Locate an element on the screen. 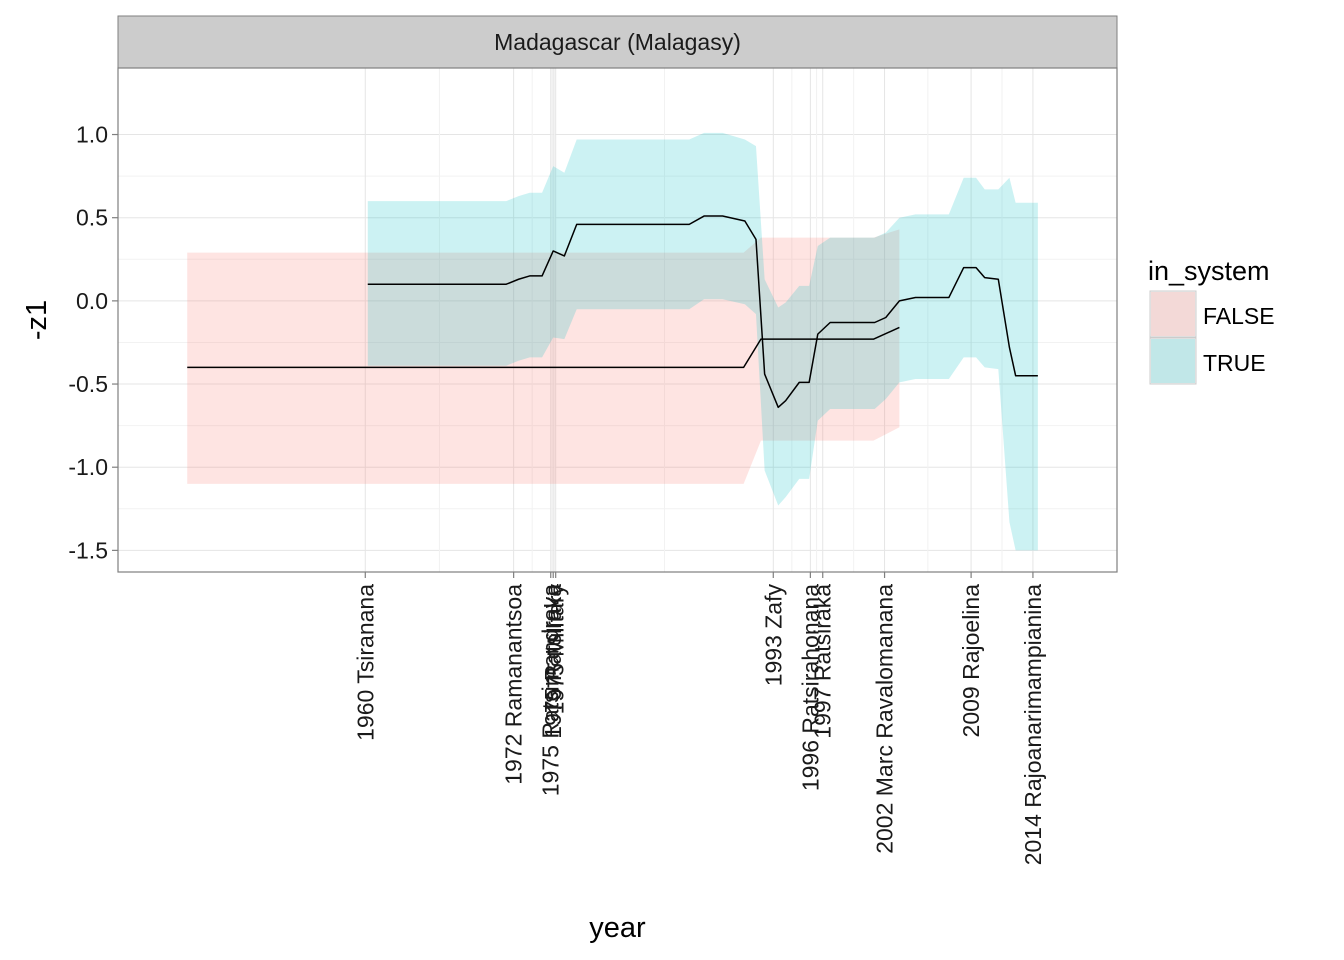 This screenshot has width=1344, height=960. y-tick-label: 0.0 is located at coordinates (92, 301).